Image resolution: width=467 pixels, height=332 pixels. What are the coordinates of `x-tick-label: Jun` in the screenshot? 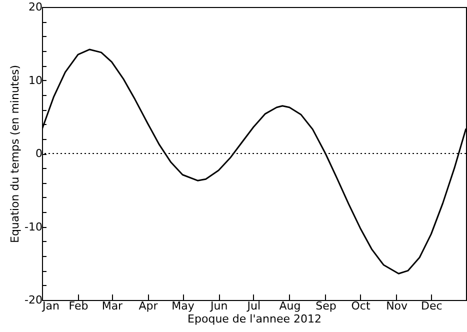 It's located at (218, 306).